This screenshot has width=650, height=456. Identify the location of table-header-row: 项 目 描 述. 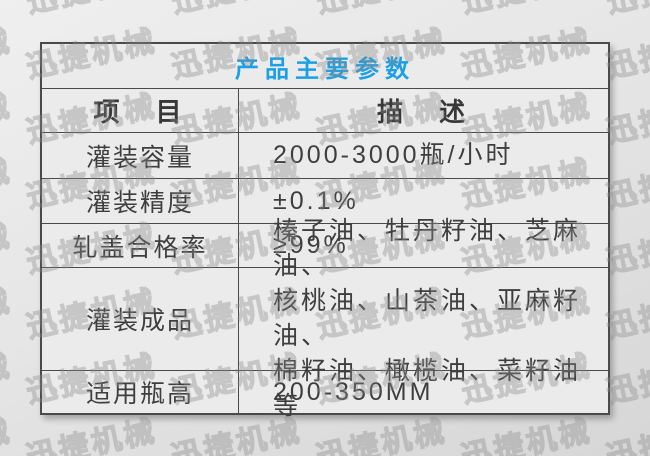
(325, 111).